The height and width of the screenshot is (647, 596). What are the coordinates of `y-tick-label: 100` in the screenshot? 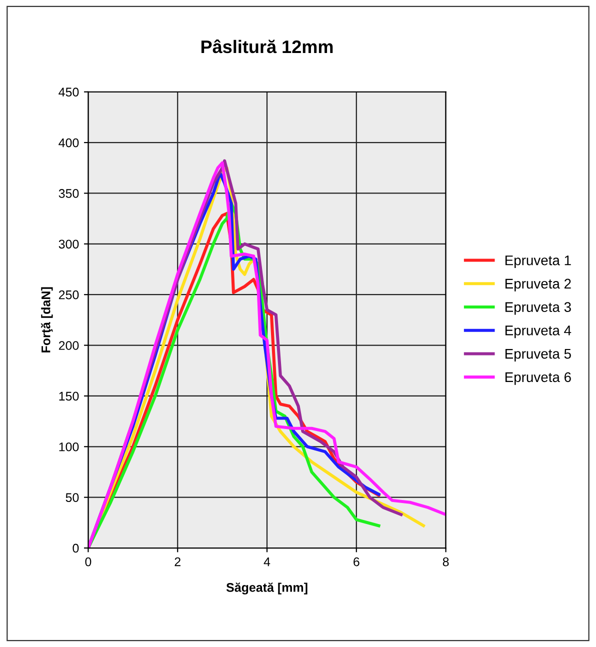 It's located at (69, 447).